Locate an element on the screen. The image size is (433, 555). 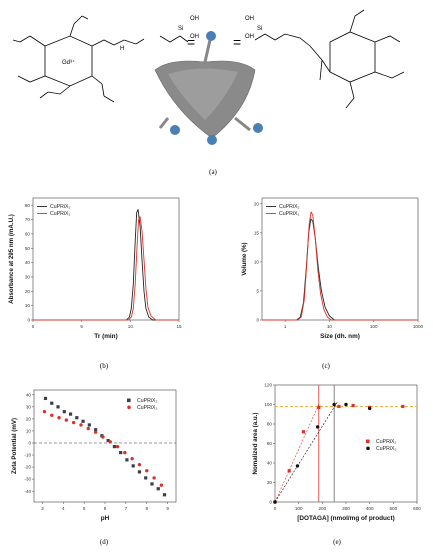
x-tick-label: 300 is located at coordinates (346, 508).